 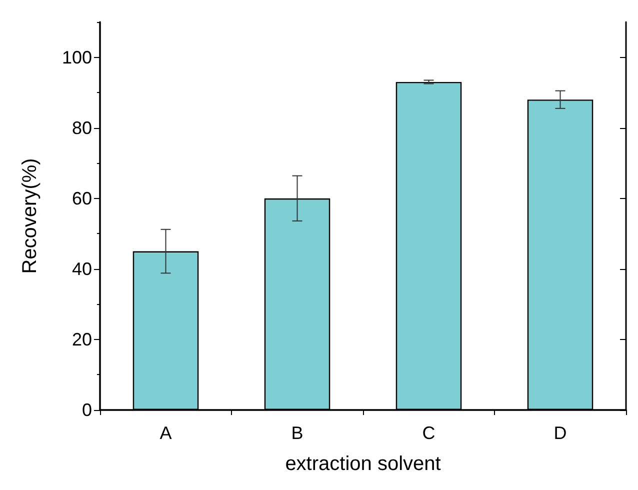 What do you see at coordinates (87, 410) in the screenshot?
I see `y-tick-label: 0` at bounding box center [87, 410].